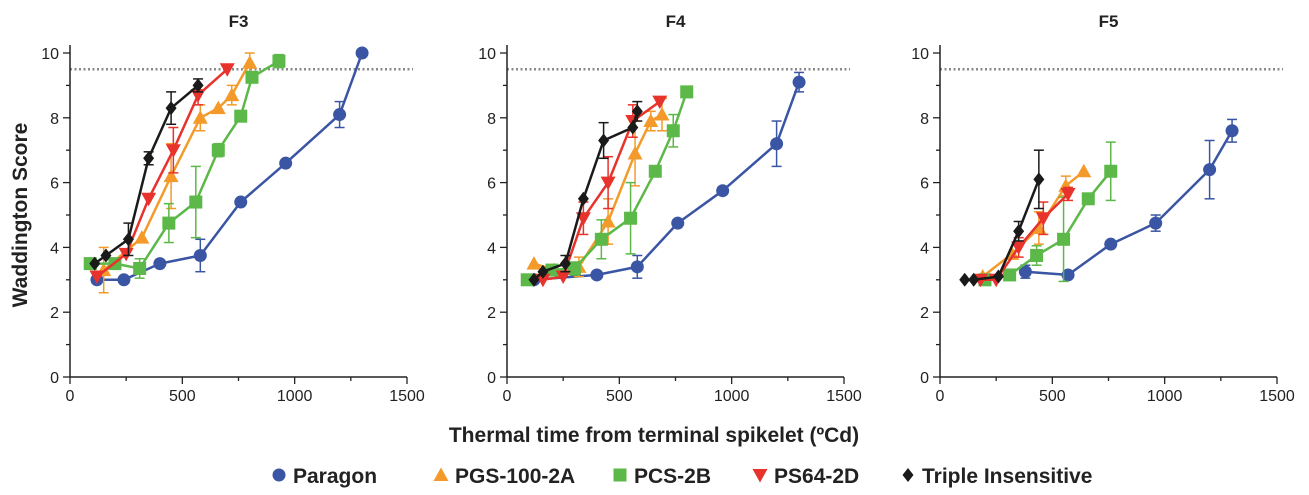 Image resolution: width=1309 pixels, height=495 pixels. Describe the element at coordinates (507, 396) in the screenshot. I see `x-tick-label: 0` at that location.